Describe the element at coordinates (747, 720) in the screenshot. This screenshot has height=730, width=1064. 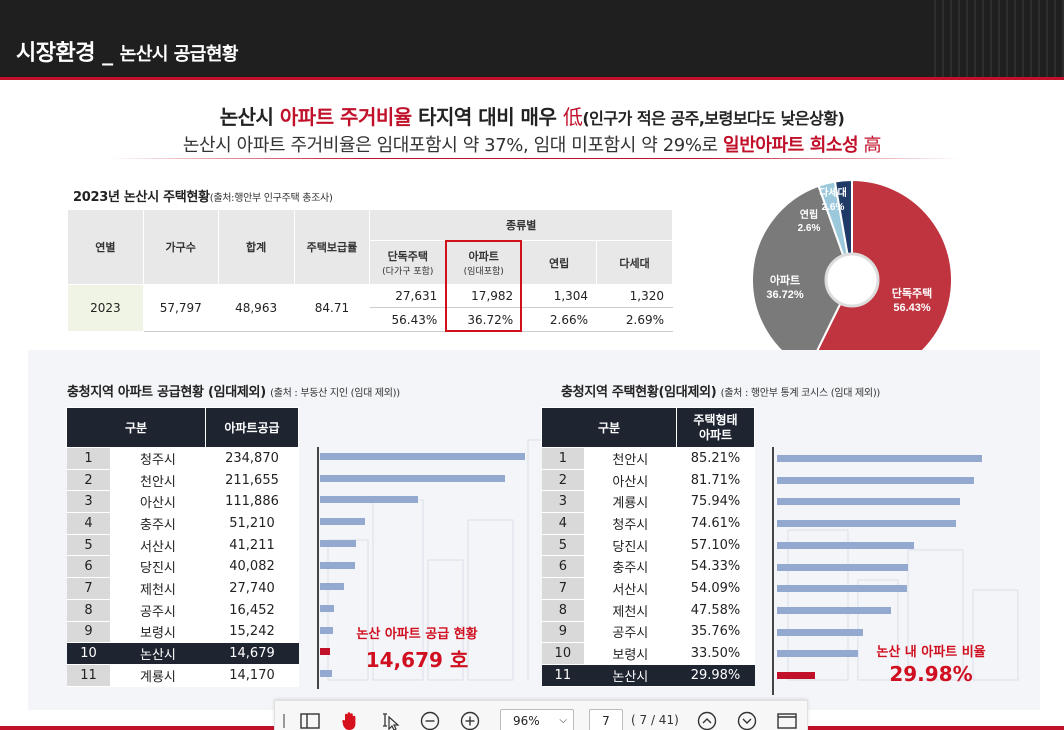
I see `next-page-icon` at that location.